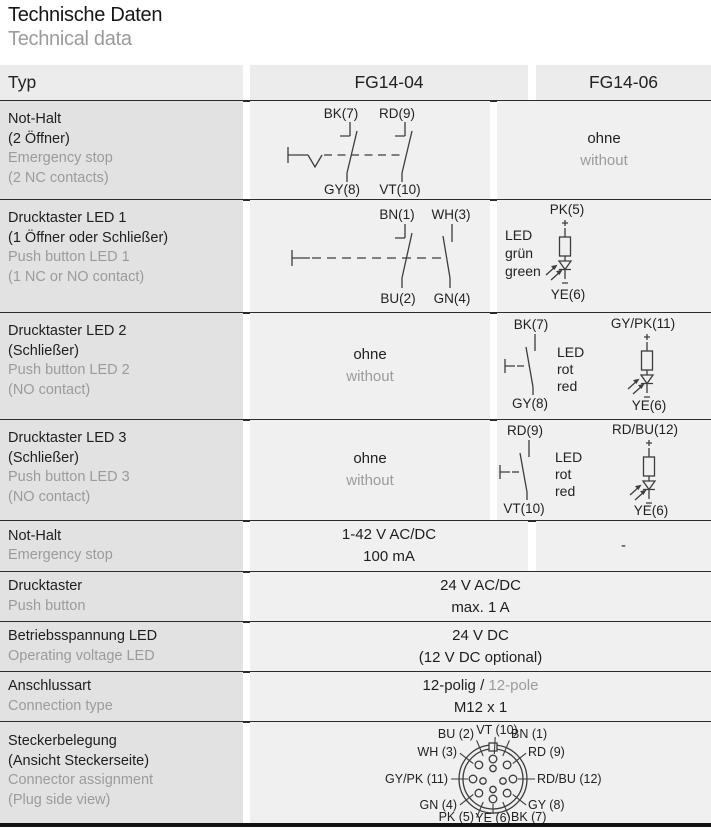 The width and height of the screenshot is (711, 830). What do you see at coordinates (69, 370) in the screenshot?
I see `label-en: Push button LED 2` at bounding box center [69, 370].